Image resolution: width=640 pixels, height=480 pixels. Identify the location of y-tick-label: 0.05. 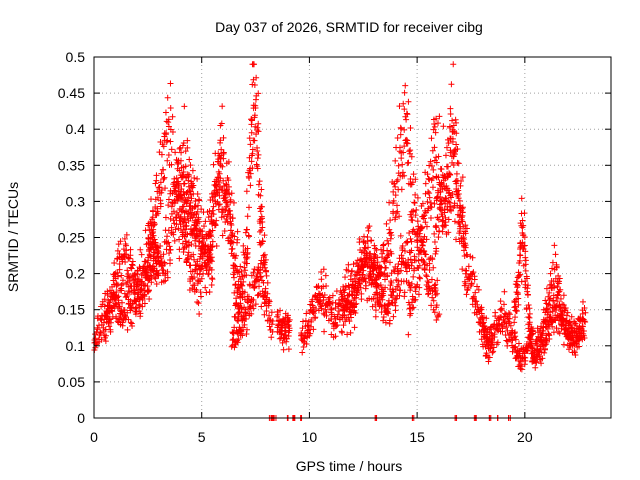
(71, 382).